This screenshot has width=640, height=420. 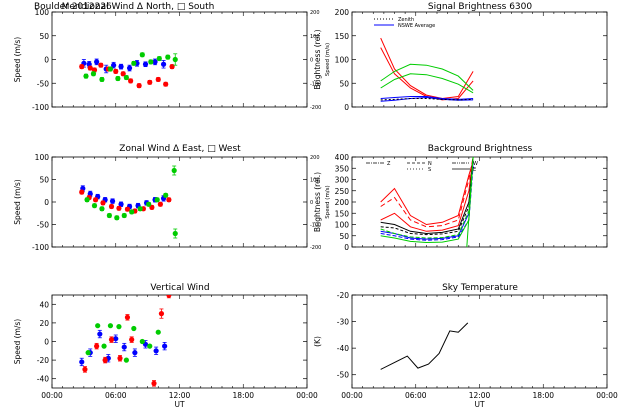 What do you see at coordinates (43, 360) in the screenshot?
I see `vertical-ytick-label: -20` at bounding box center [43, 360].